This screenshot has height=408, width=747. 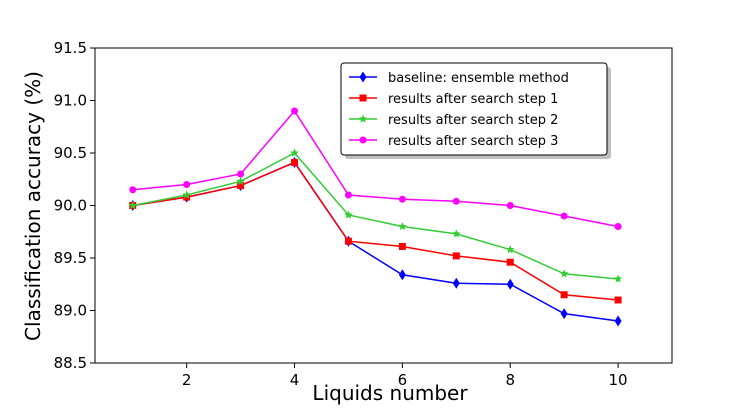 What do you see at coordinates (70, 206) in the screenshot?
I see `y-tick-label: 90.0` at bounding box center [70, 206].